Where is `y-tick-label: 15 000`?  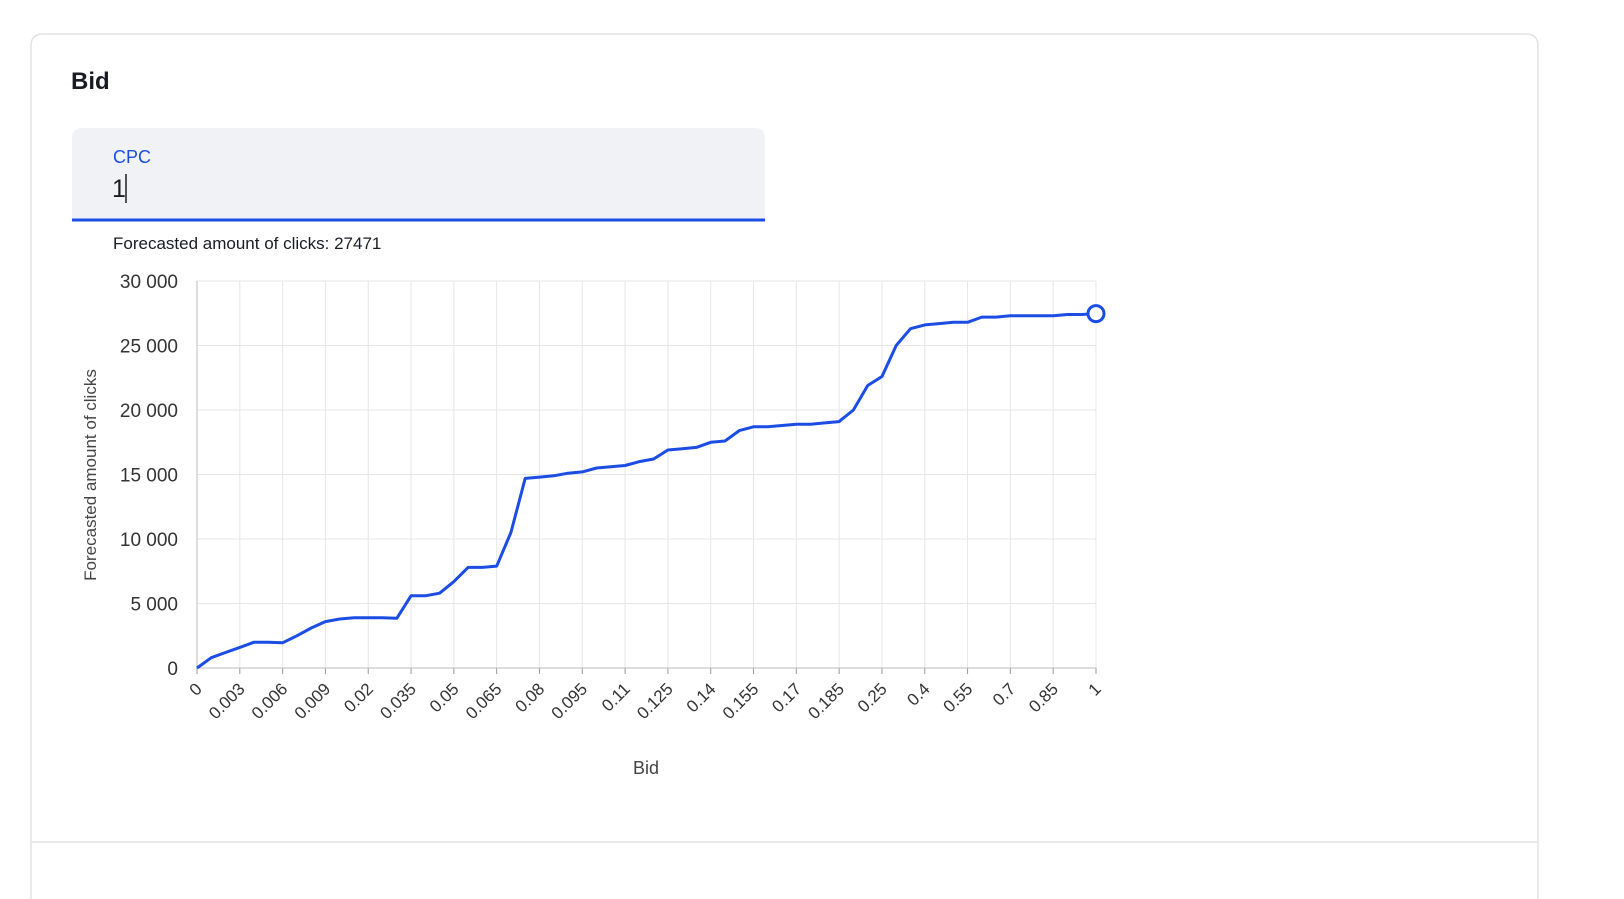
y-tick-label: 15 000 is located at coordinates (149, 476).